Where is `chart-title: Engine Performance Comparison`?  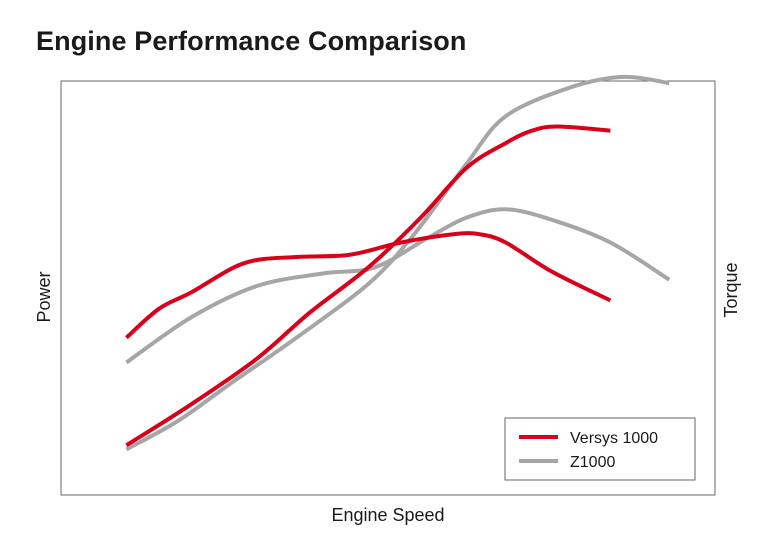
chart-title: Engine Performance Comparison is located at coordinates (251, 41).